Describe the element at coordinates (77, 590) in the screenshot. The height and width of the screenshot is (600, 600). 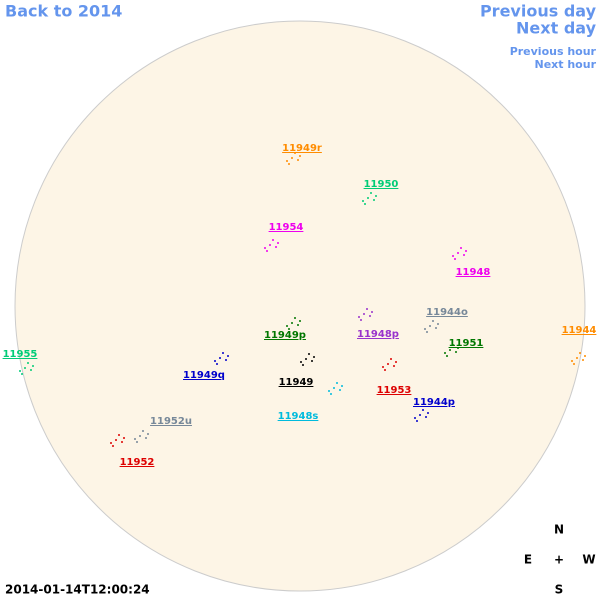
I see `timestamp: 2014-01-14T12:00:24` at that location.